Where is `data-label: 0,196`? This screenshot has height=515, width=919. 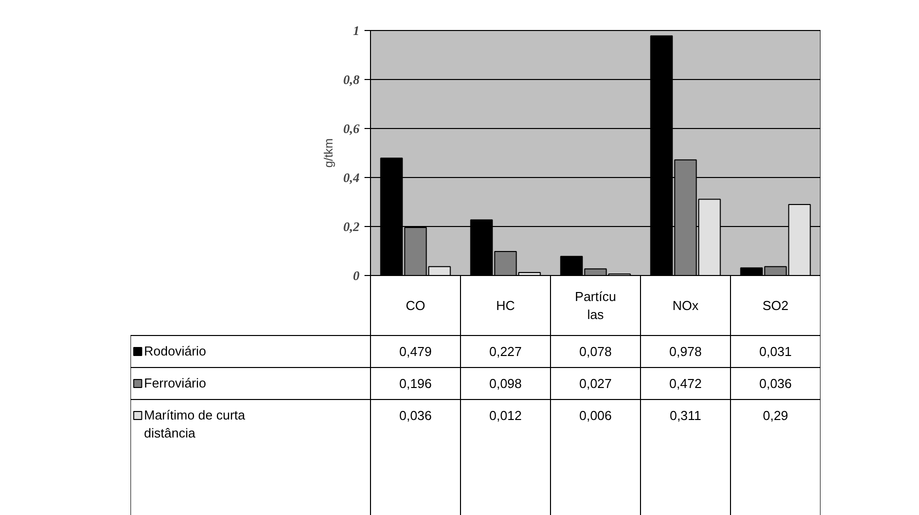
data-label: 0,196 is located at coordinates (415, 383).